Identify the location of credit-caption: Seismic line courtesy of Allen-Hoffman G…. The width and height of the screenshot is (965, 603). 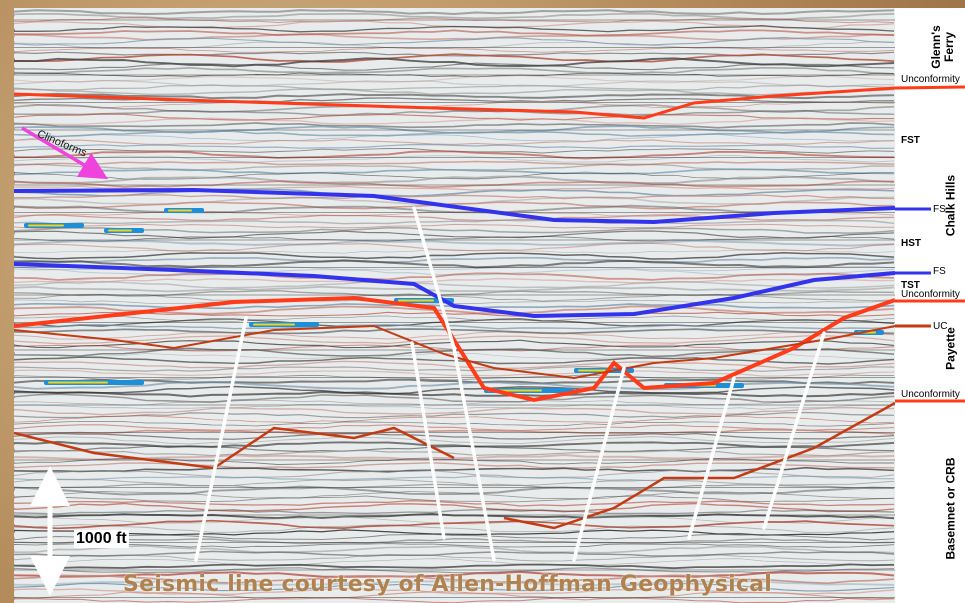
(447, 584).